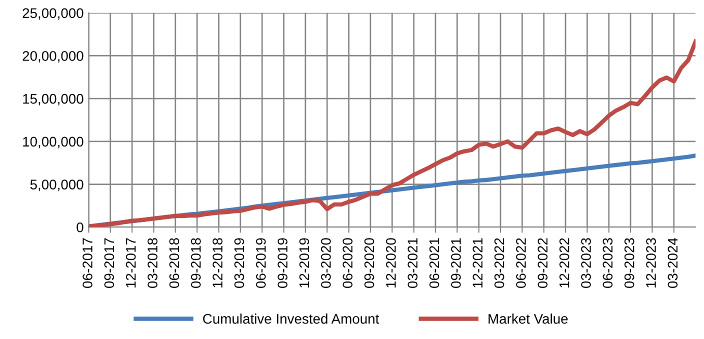 The image size is (704, 339). I want to click on x-tick-label: 09-2021, so click(456, 263).